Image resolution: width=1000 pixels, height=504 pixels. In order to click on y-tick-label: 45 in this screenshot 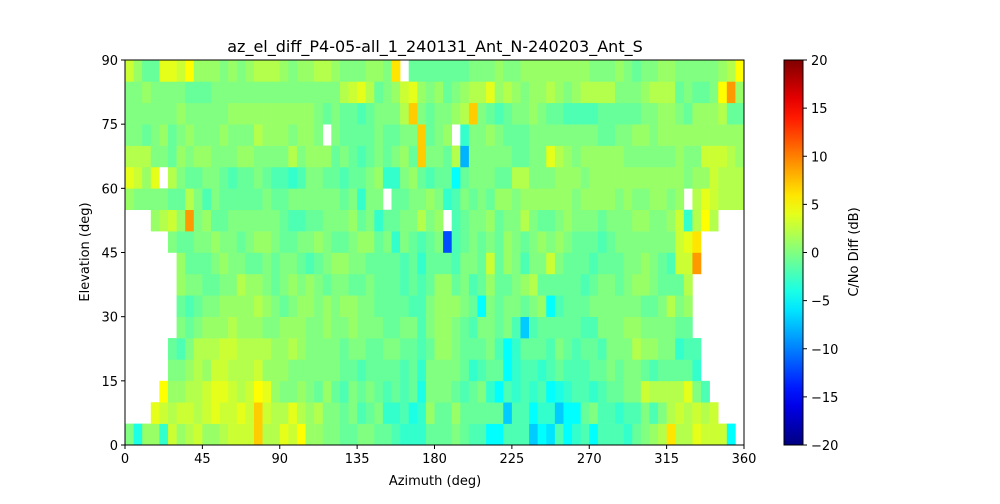, I will do `click(109, 254)`.